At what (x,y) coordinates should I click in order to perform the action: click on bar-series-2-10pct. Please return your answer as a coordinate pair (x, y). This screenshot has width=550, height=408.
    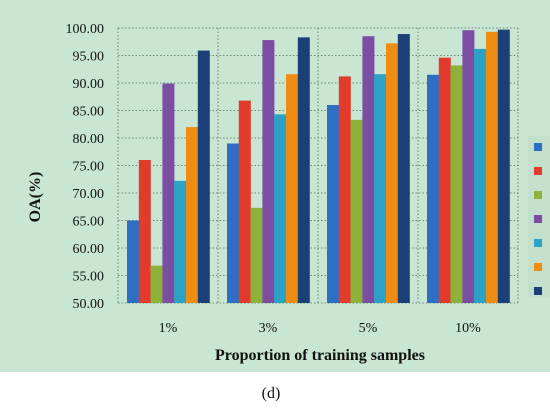
    Looking at the image, I should click on (444, 180).